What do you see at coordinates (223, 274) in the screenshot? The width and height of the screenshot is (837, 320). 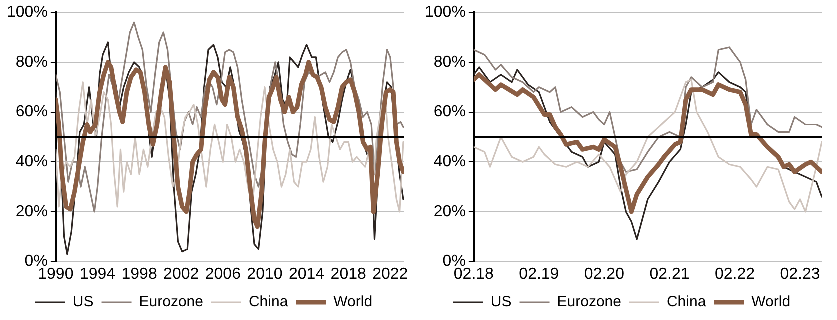 I see `x-tick-label: 2006` at bounding box center [223, 274].